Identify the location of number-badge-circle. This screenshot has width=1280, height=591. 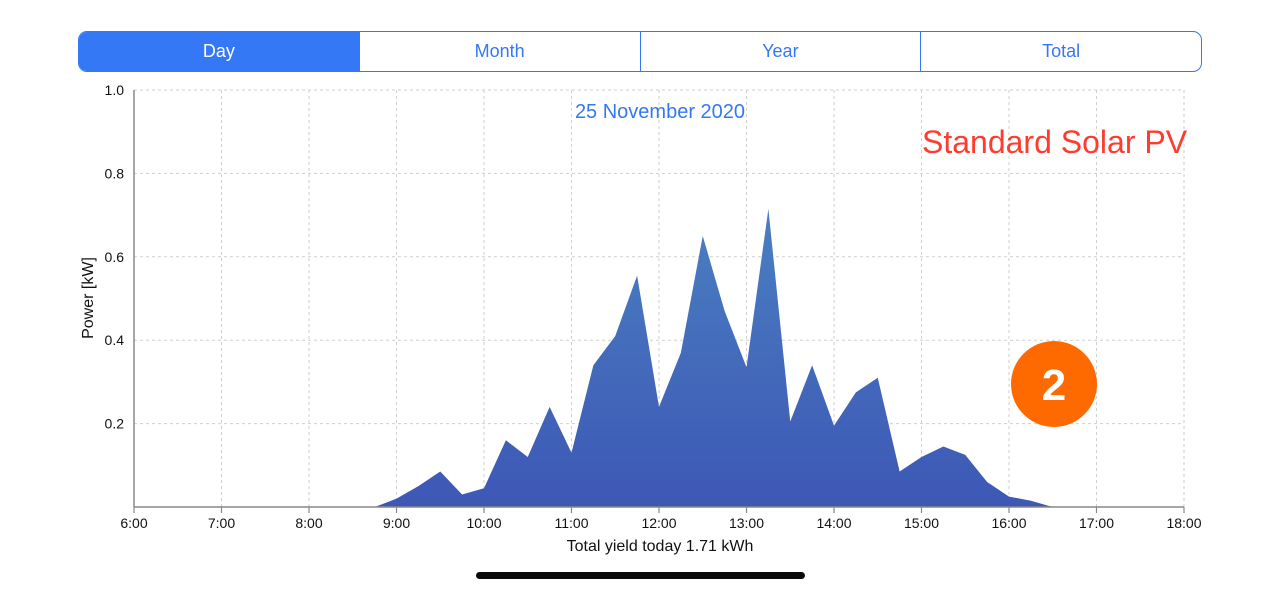
(1054, 384).